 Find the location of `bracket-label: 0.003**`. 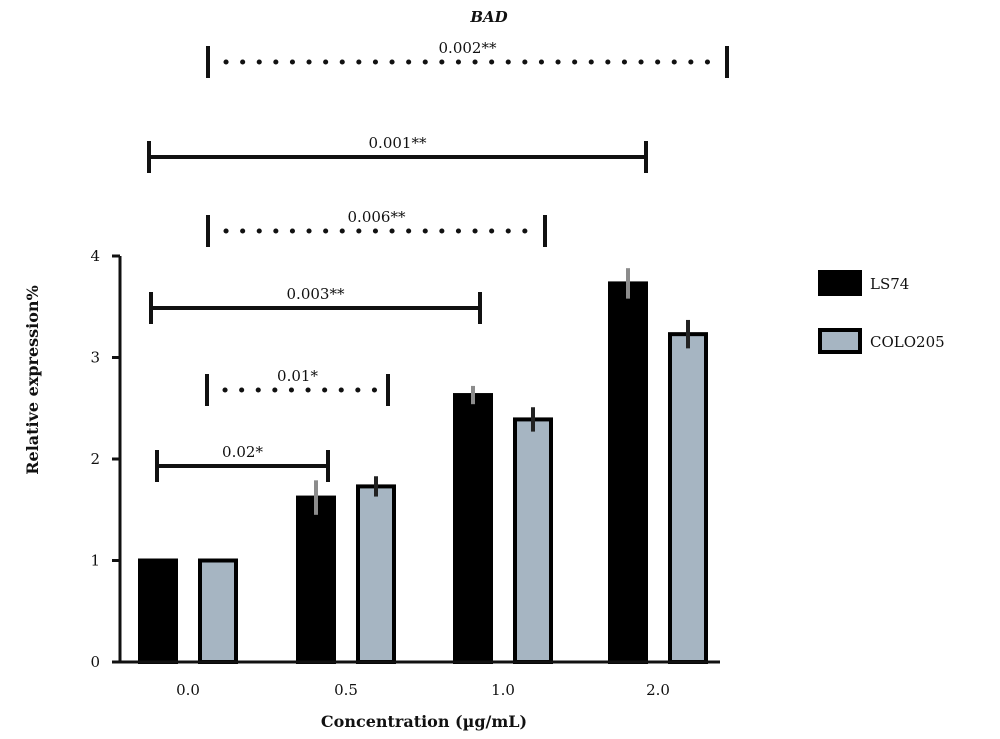

bracket-label: 0.003** is located at coordinates (316, 294).